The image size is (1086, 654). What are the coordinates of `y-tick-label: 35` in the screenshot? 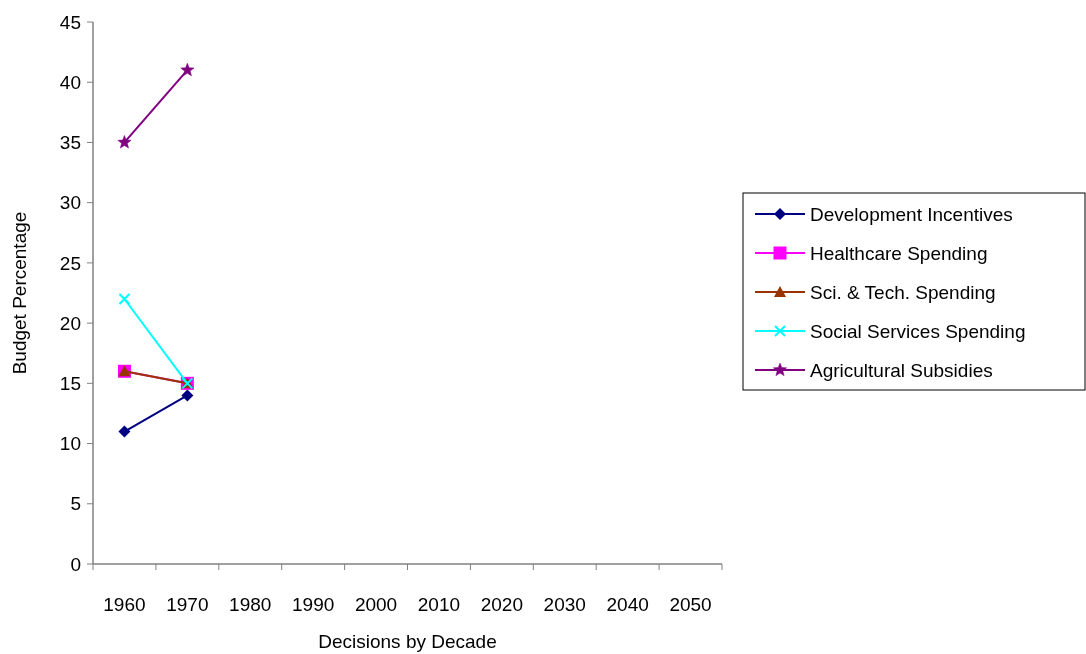 It's located at (70, 143).